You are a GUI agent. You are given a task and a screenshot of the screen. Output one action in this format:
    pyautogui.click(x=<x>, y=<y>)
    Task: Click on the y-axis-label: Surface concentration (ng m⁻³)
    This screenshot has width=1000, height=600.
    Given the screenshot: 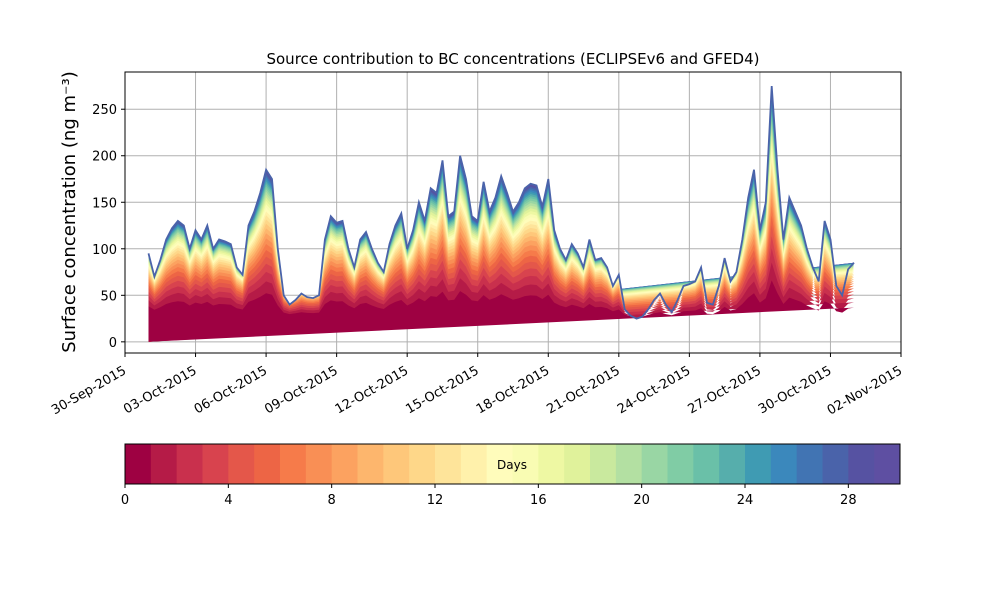 What is the action you would take?
    pyautogui.click(x=69, y=212)
    